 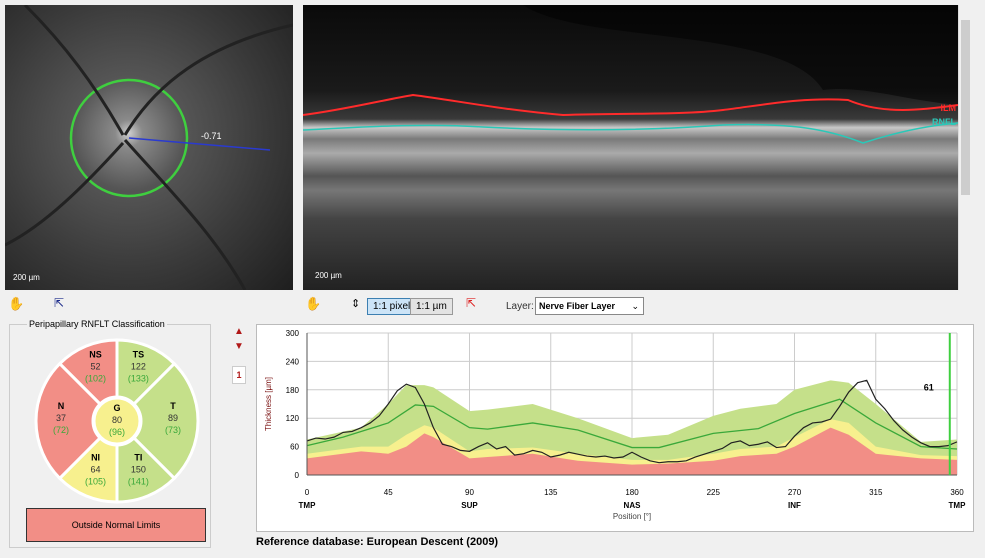 What do you see at coordinates (633, 505) in the screenshot?
I see `sector-axis-label: NAS` at bounding box center [633, 505].